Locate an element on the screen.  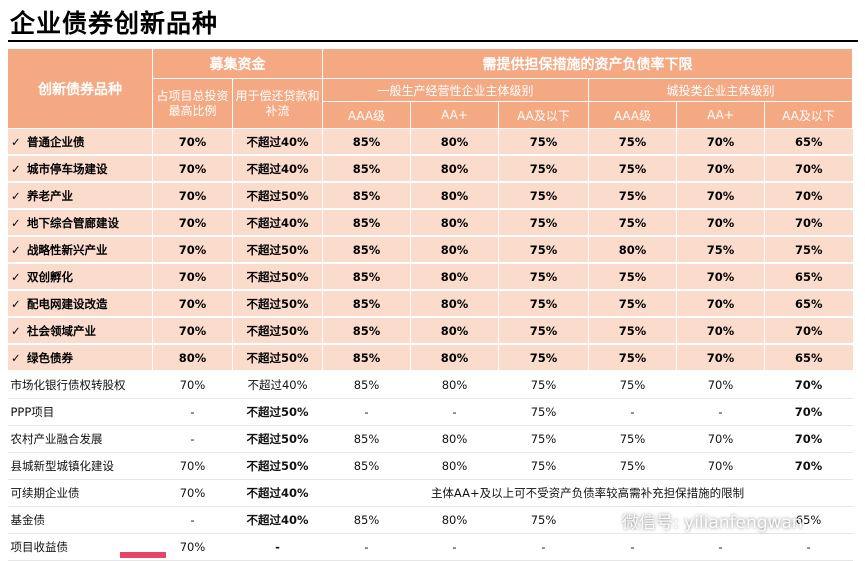
product-label: 地下综合管廊建设 is located at coordinates (73, 222).